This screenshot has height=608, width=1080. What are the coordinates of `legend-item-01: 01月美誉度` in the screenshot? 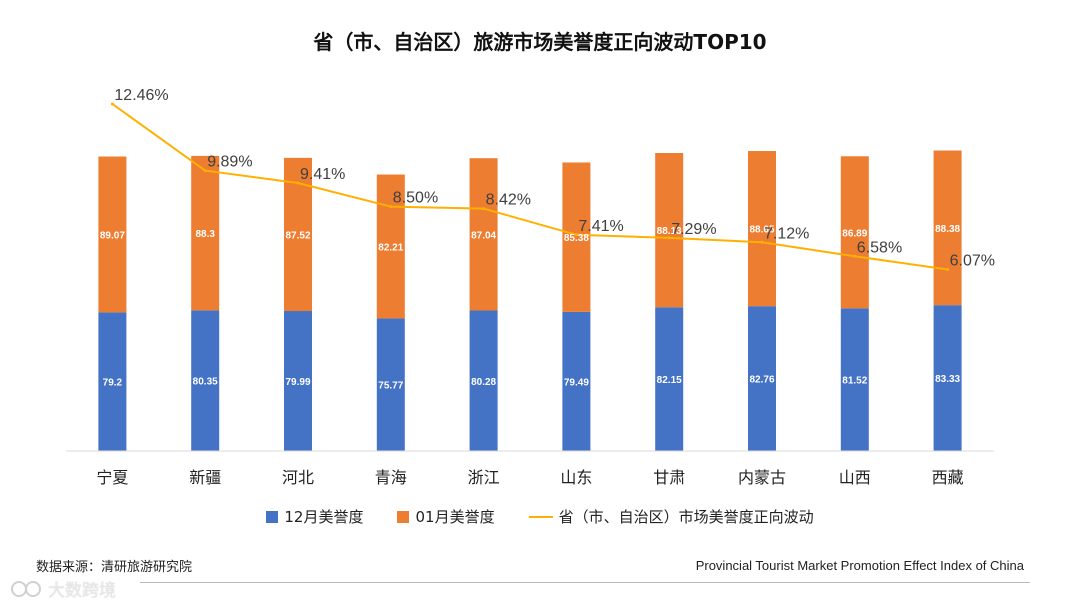 It's located at (446, 516).